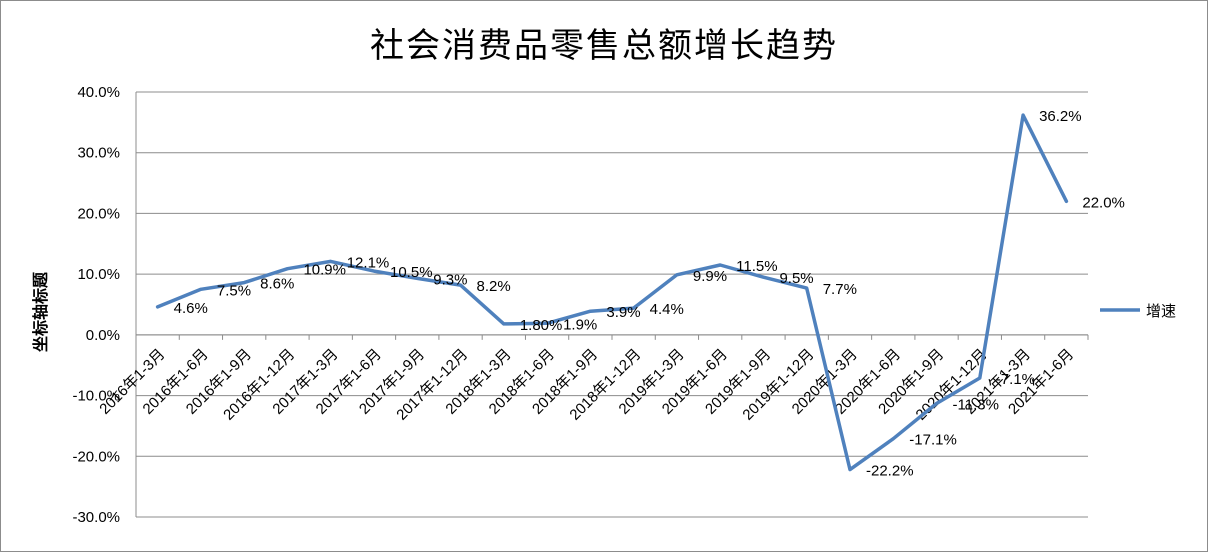 The image size is (1208, 552). I want to click on y-tick-label: 10.0%, so click(98, 274).